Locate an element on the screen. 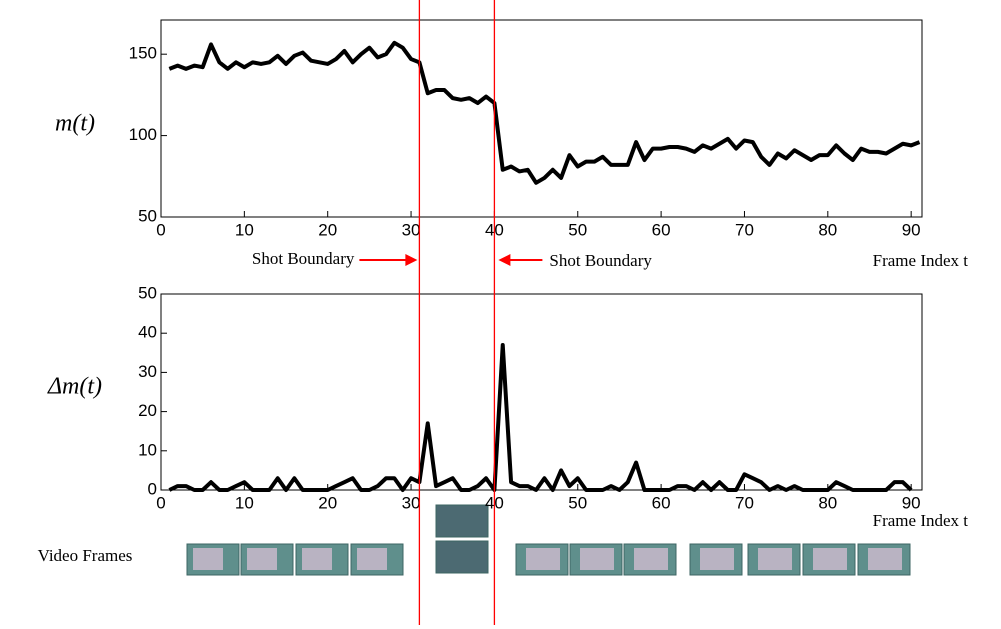 Image resolution: width=1001 pixels, height=629 pixels. y-tick-label: 30 is located at coordinates (147, 371).